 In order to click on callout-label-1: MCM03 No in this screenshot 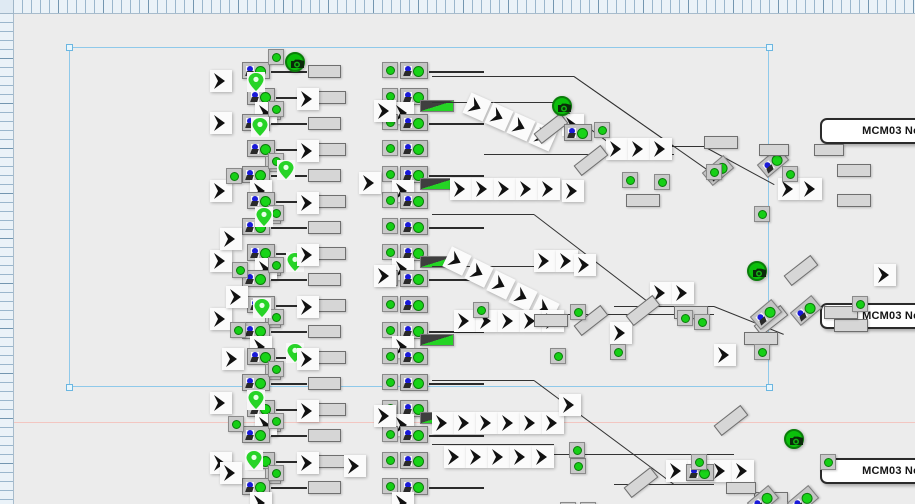, I will do `click(867, 131)`.